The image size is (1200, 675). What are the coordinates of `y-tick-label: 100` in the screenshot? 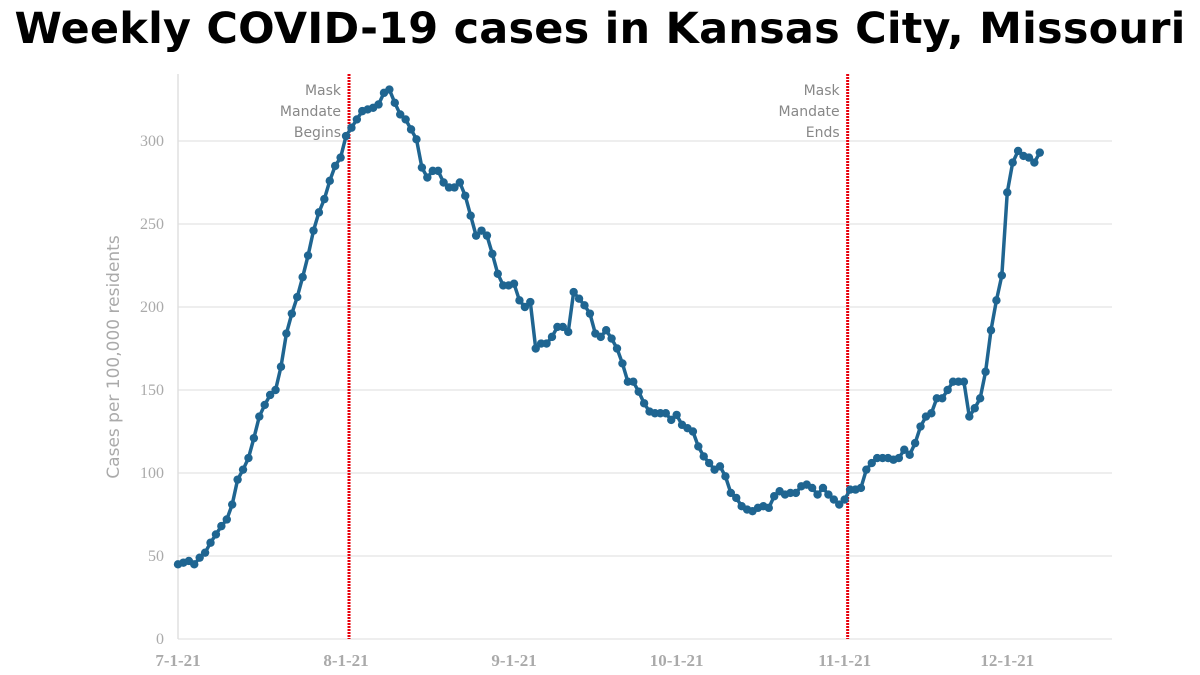 It's located at (152, 473).